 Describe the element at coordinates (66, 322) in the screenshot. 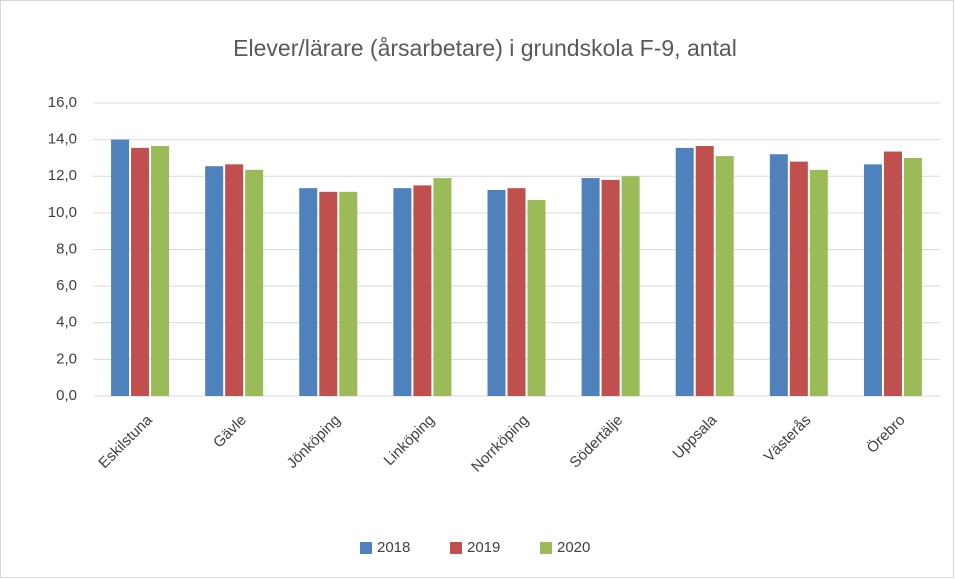

I see `y-tick-label: 4,0` at that location.